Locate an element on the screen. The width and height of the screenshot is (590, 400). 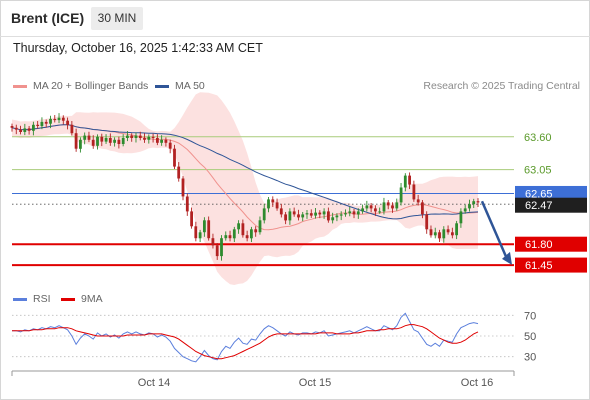
level-label-63.05: 63.05 is located at coordinates (538, 171).